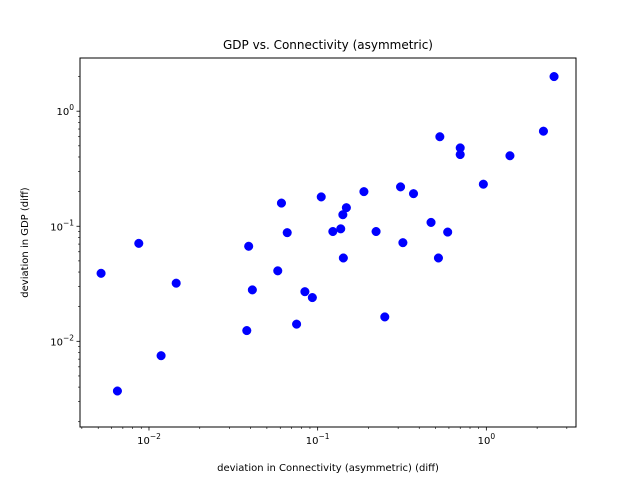  I want to click on y-tick-label: 10⁻¹, so click(62, 225).